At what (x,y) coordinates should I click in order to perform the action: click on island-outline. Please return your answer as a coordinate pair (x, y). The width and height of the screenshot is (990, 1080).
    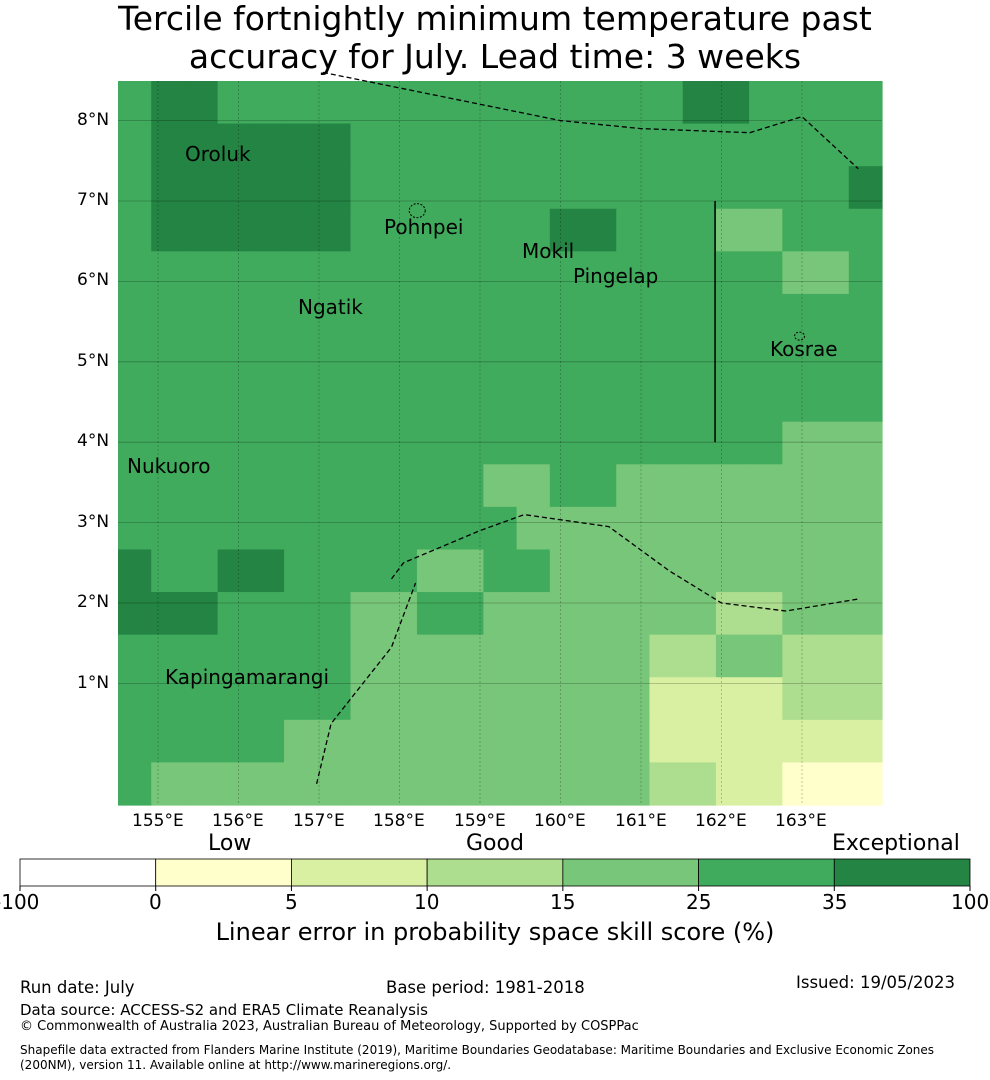
    Looking at the image, I should click on (417, 211).